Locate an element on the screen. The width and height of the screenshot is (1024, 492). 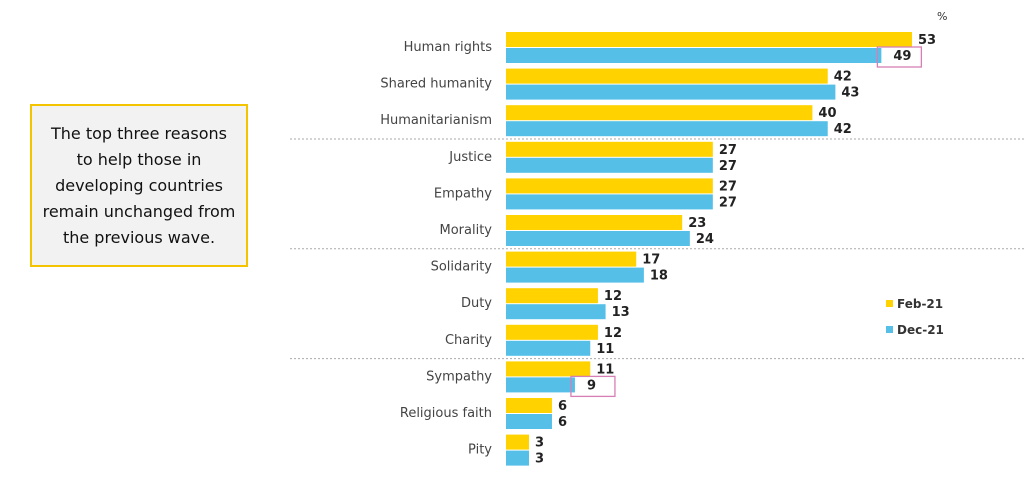
legend-label: Feb-21 is located at coordinates (920, 304).